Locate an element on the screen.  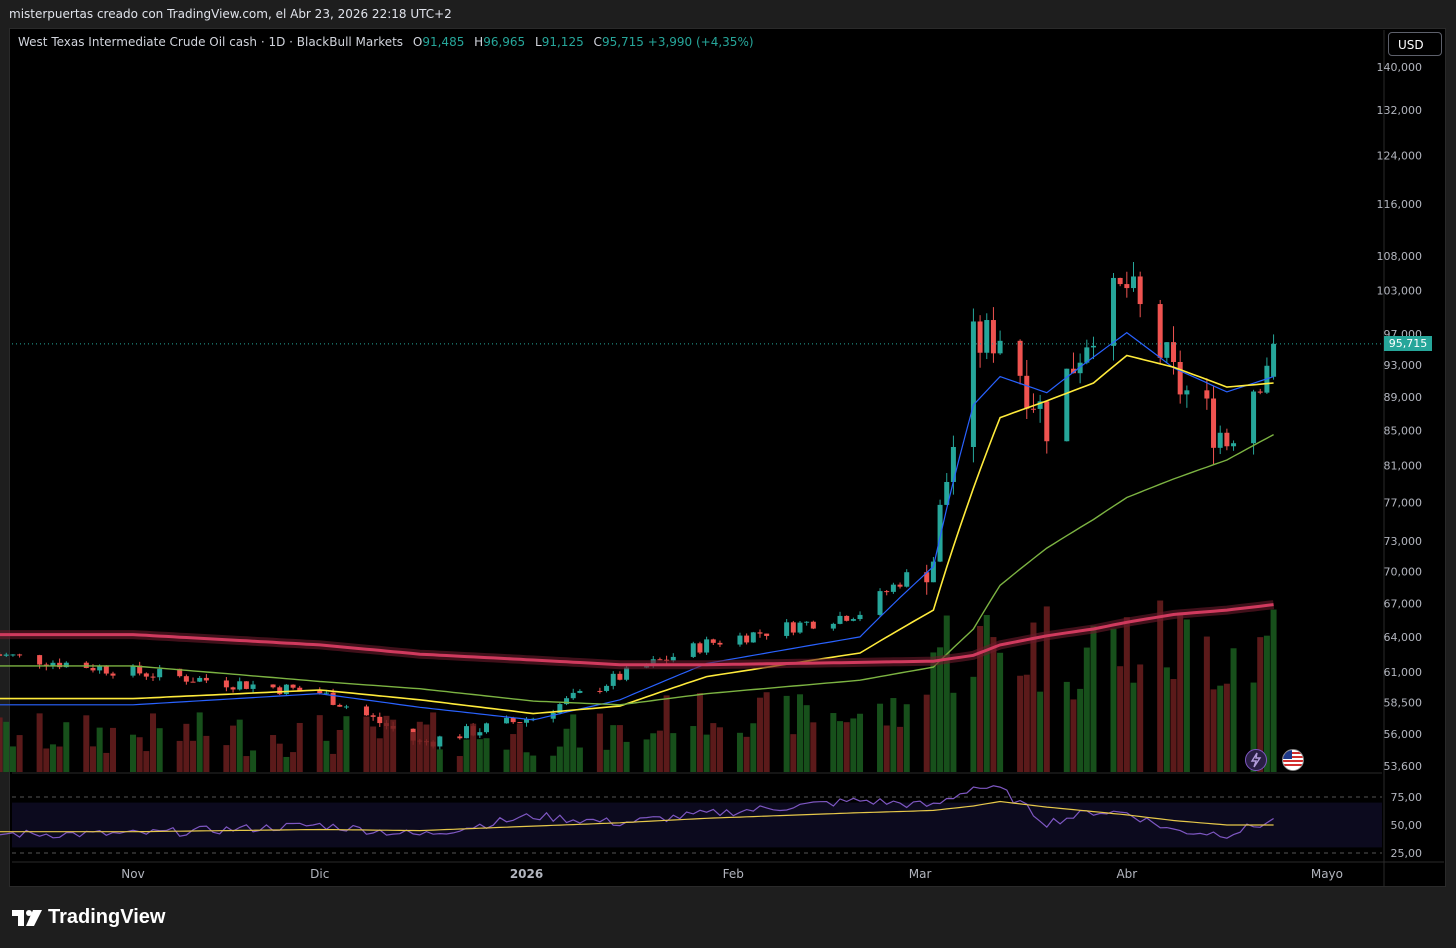
change-value: +3,990 (+4,35%) is located at coordinates (700, 42).